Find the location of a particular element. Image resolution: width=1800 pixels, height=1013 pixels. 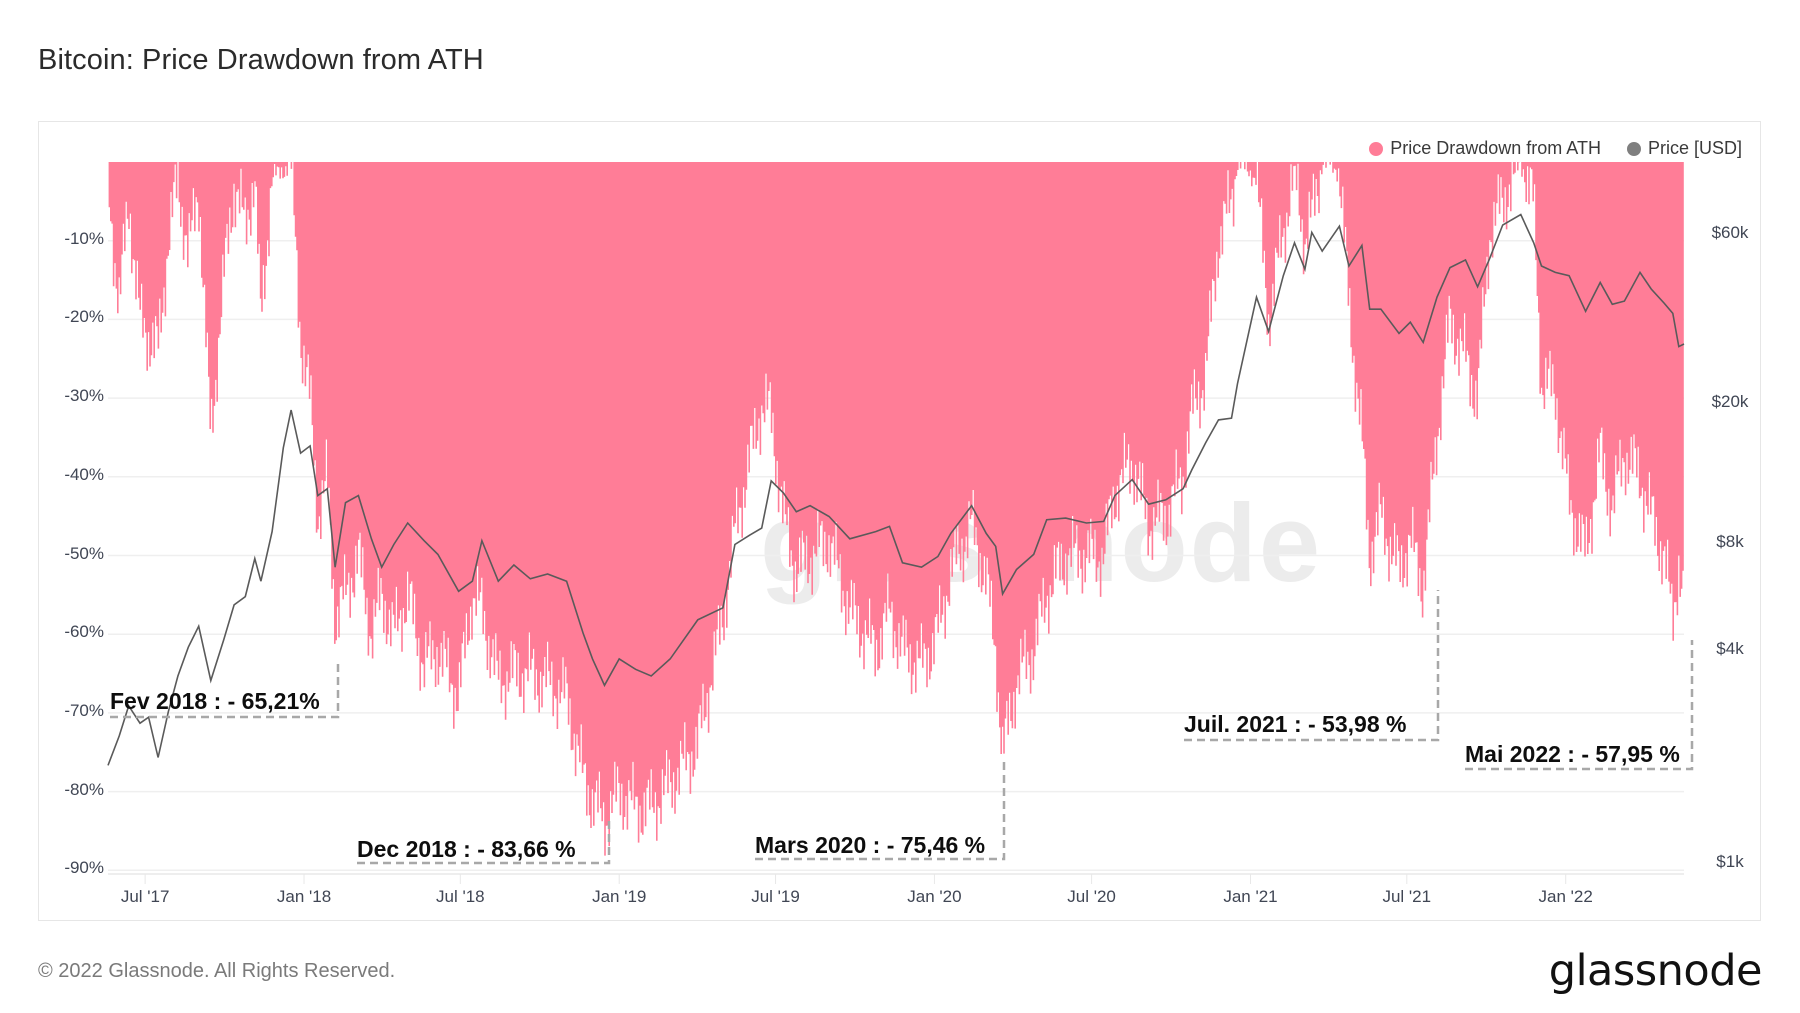

left-tick-label: -10% is located at coordinates (84, 238).